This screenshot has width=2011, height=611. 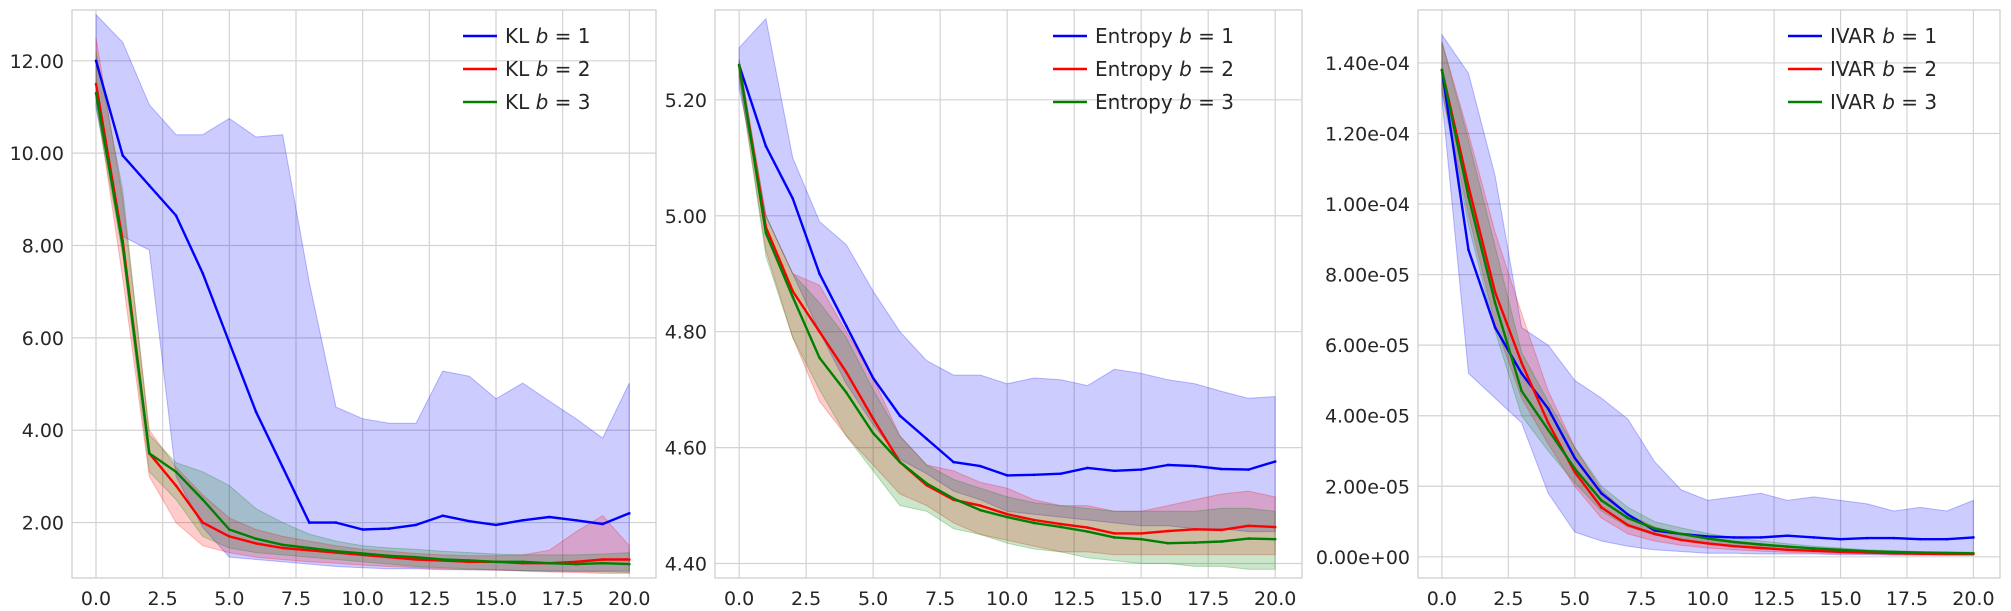 I want to click on legend-label: KL b = 2, so click(x=548, y=69).